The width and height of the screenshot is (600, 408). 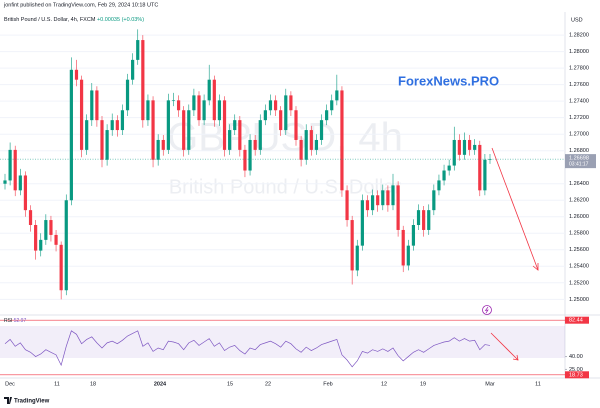 I want to click on last-price-label: 1.26698, so click(x=579, y=159).